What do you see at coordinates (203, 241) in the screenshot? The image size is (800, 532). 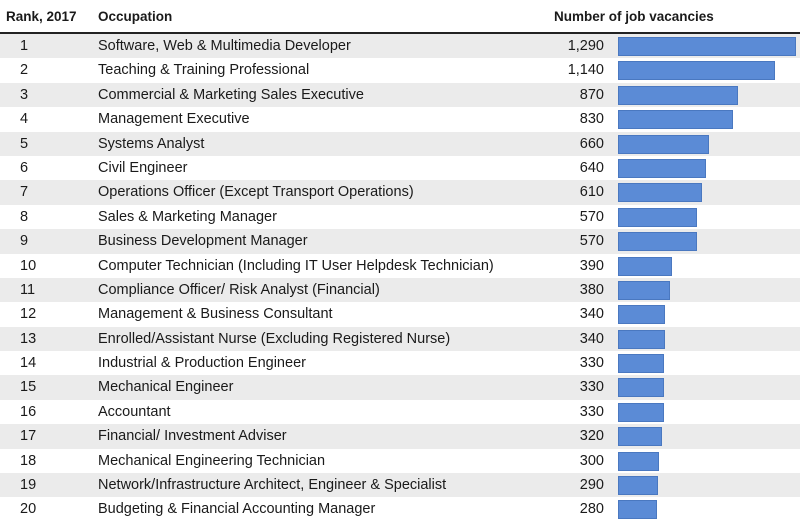 I see `occupation-cell: Business Development Manager` at bounding box center [203, 241].